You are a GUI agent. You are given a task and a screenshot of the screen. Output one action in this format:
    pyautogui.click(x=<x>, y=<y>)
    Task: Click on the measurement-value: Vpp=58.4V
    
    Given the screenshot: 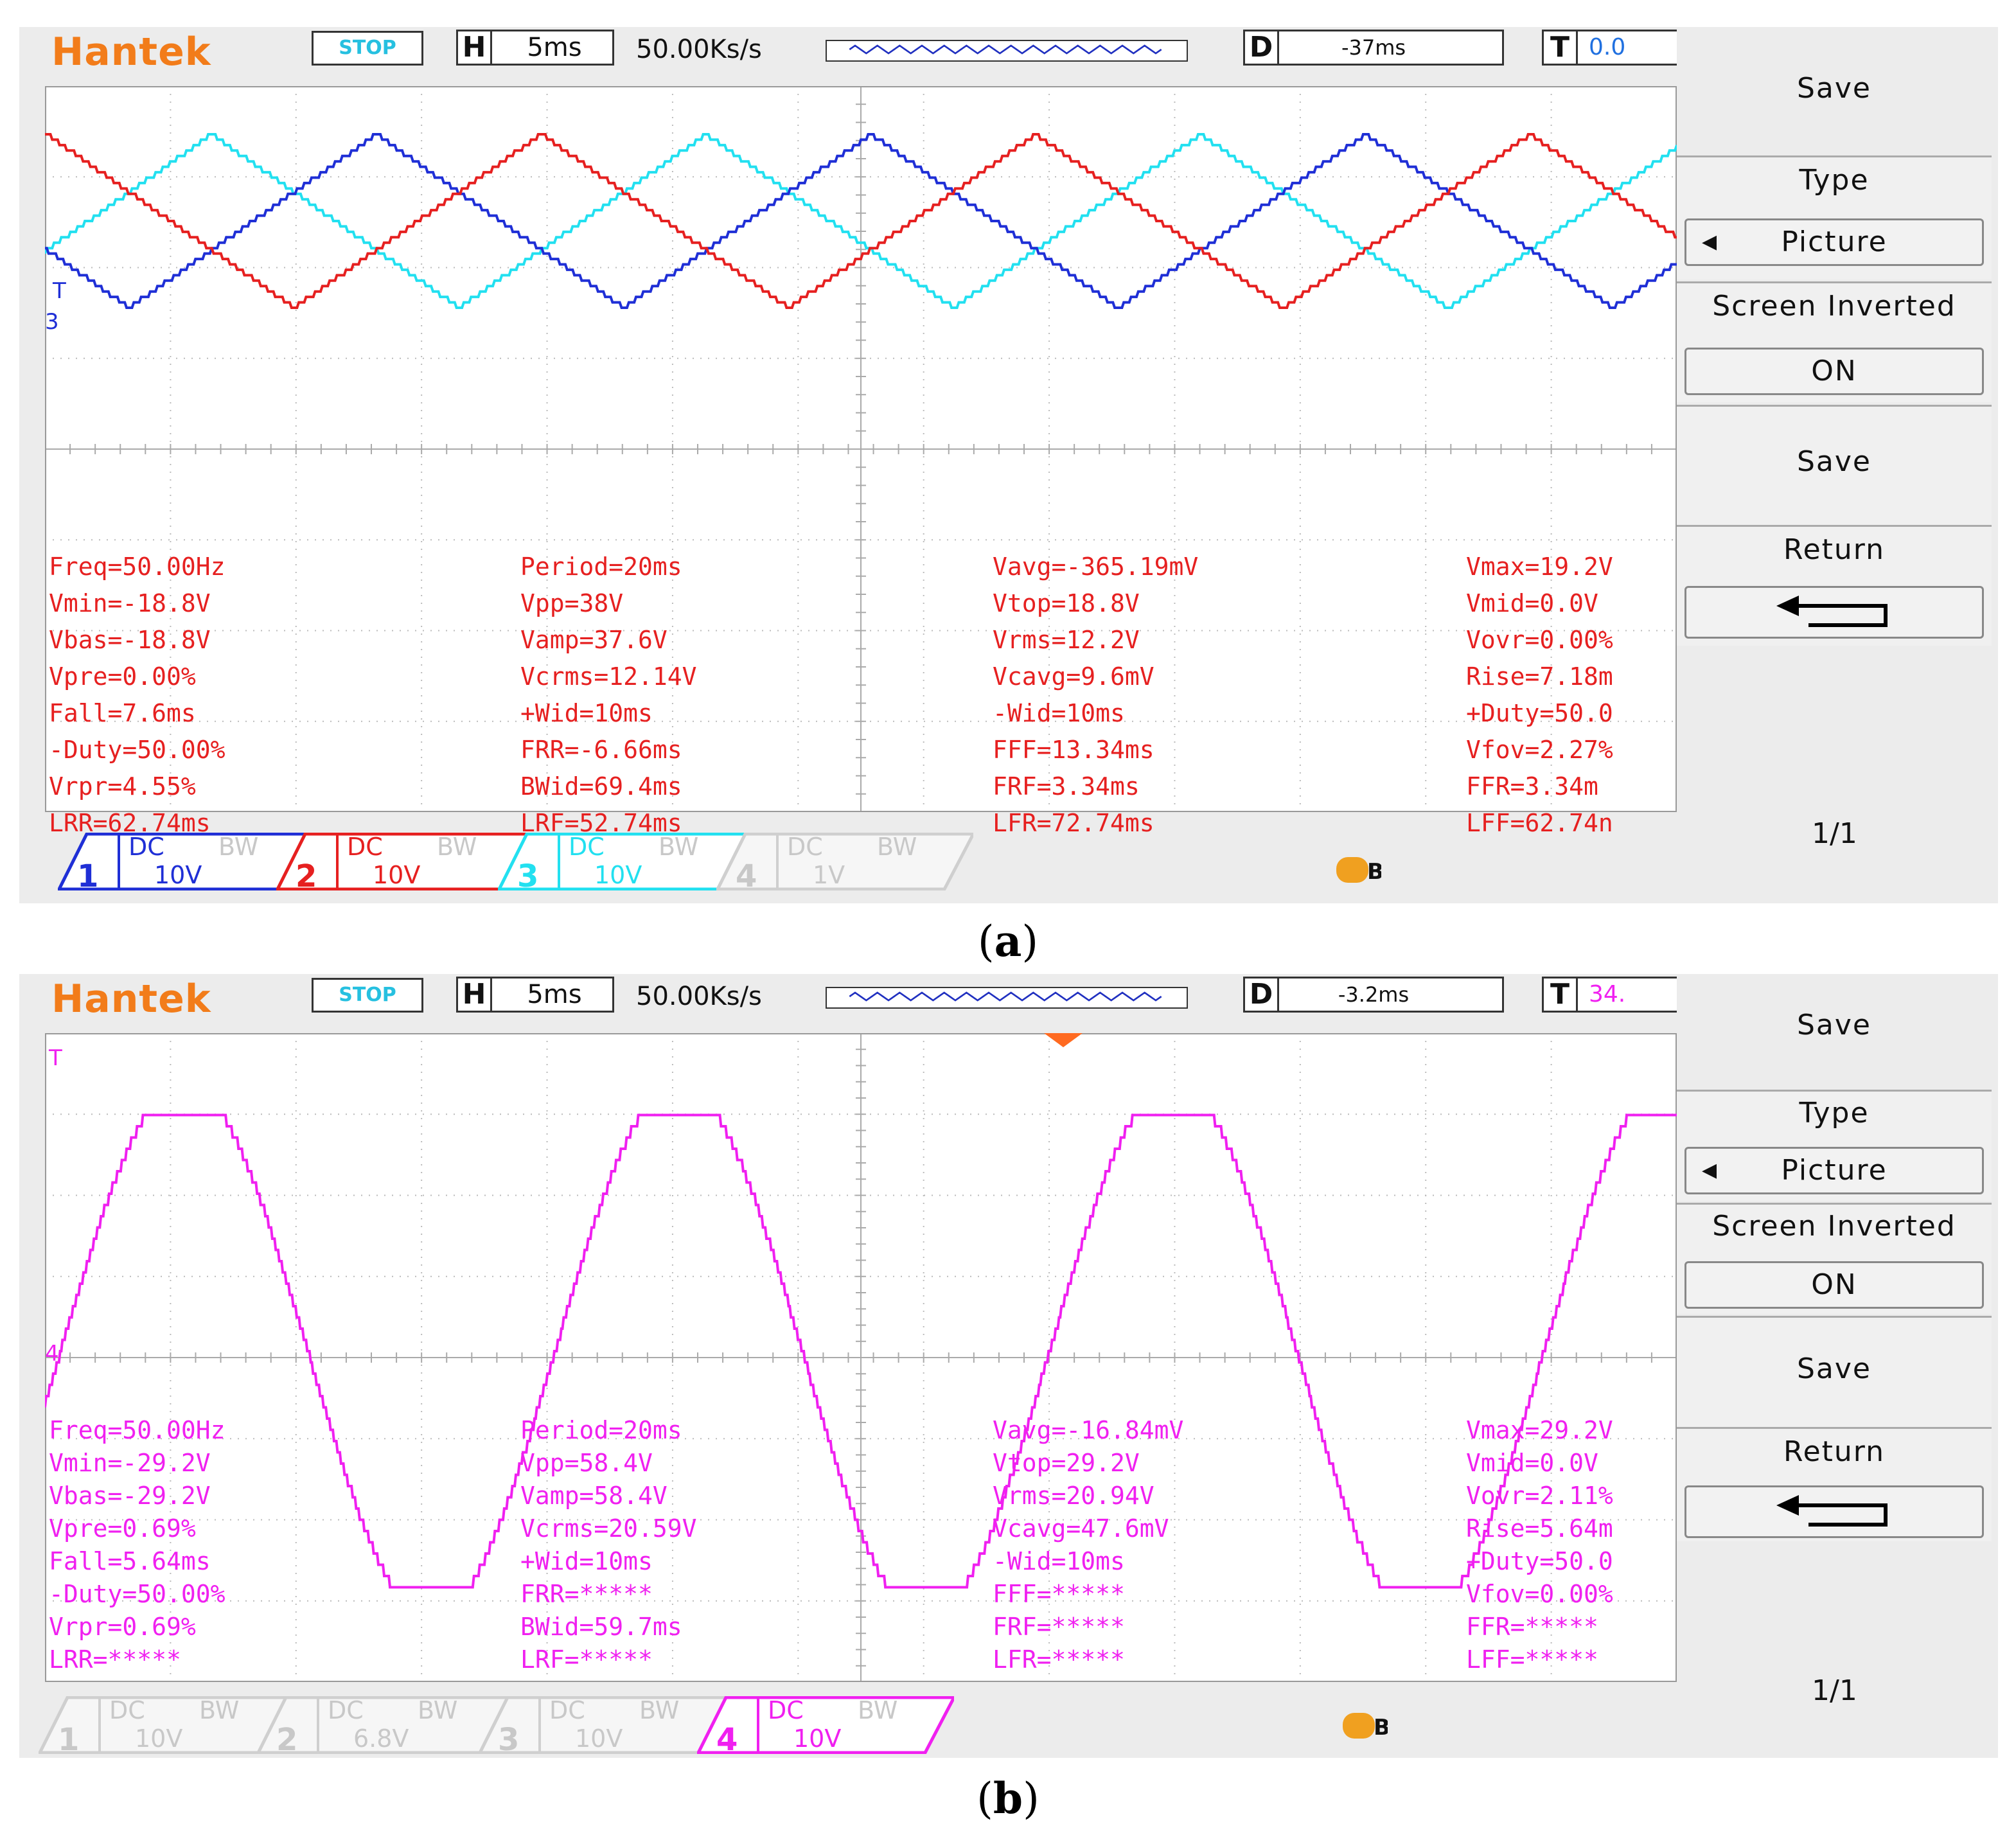 What is the action you would take?
    pyautogui.click(x=586, y=1463)
    